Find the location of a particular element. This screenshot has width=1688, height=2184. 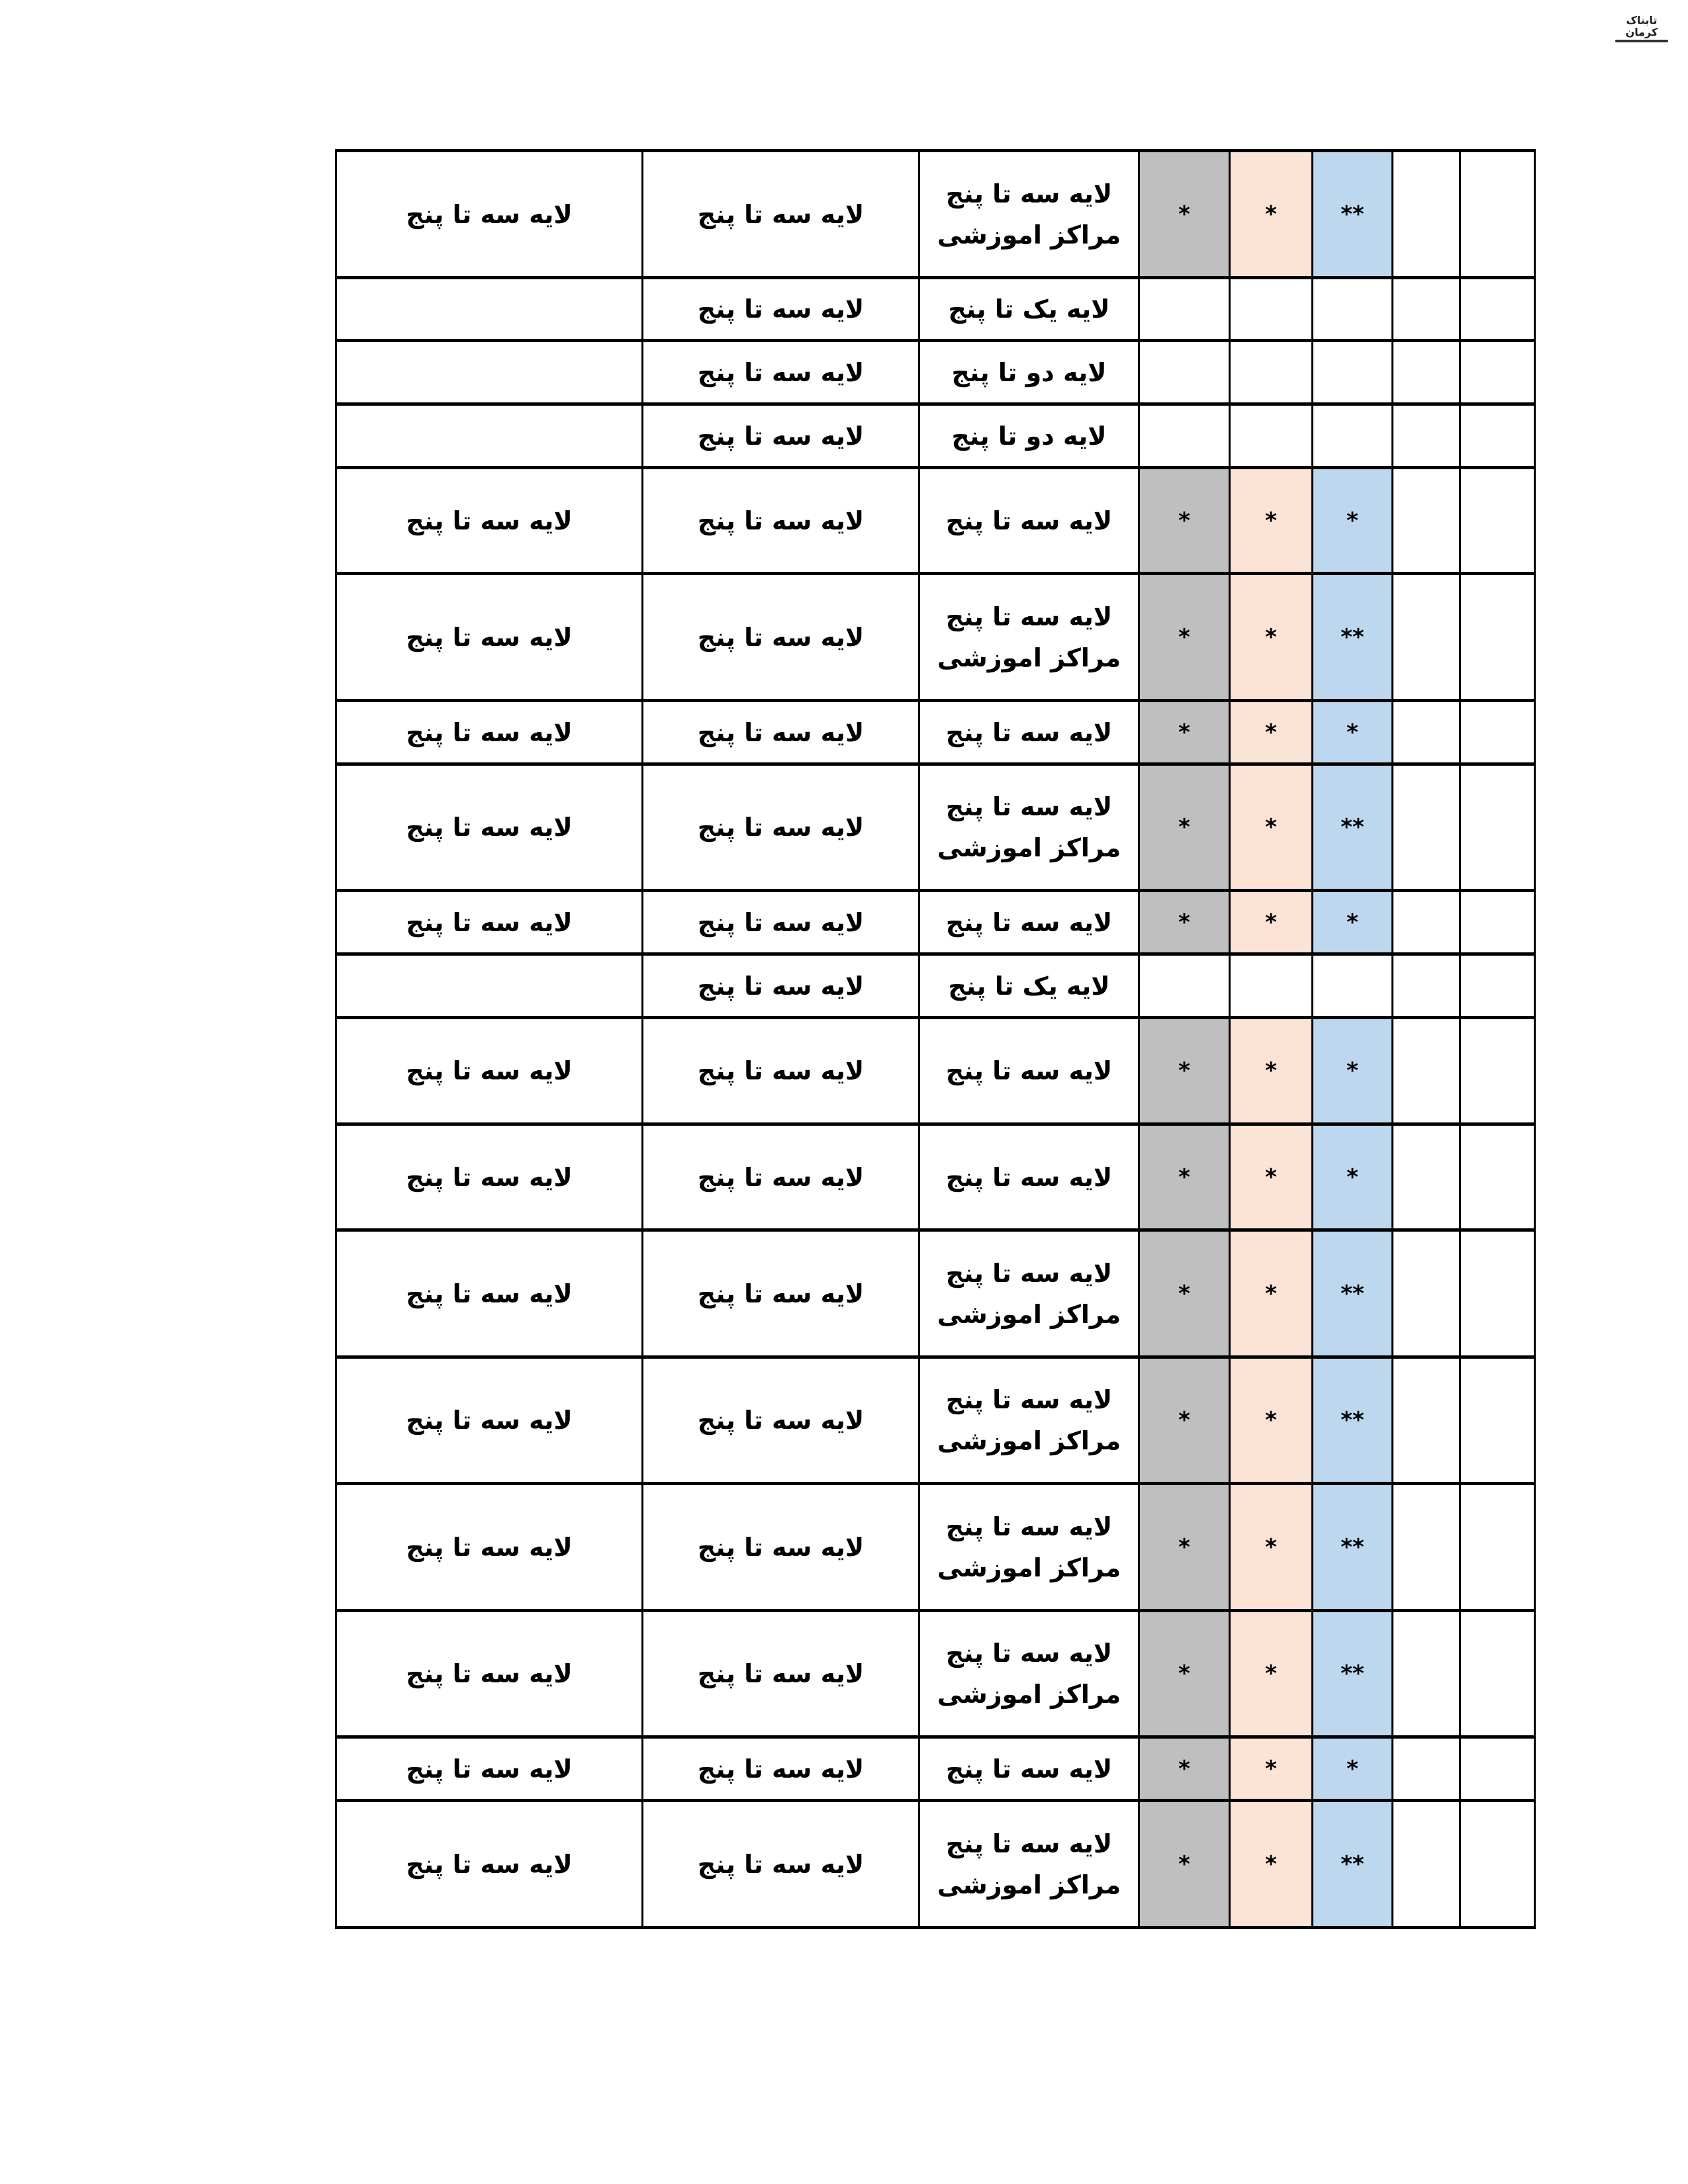

cell-c3-line: لایه دو تا پنج is located at coordinates (1029, 436).